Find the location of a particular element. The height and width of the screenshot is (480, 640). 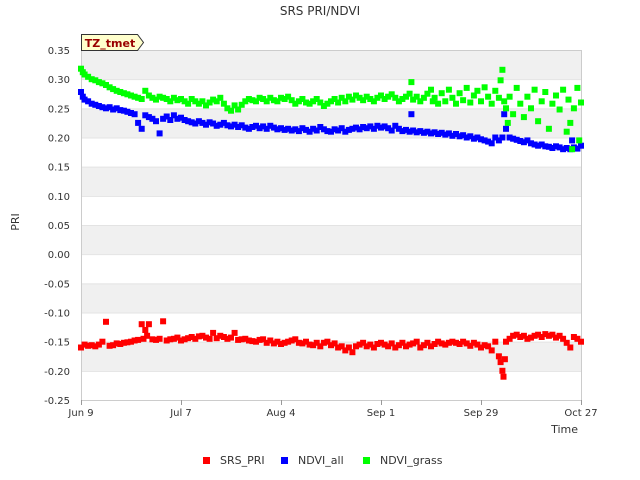

x-tick-label: Sep 29 is located at coordinates (481, 413).